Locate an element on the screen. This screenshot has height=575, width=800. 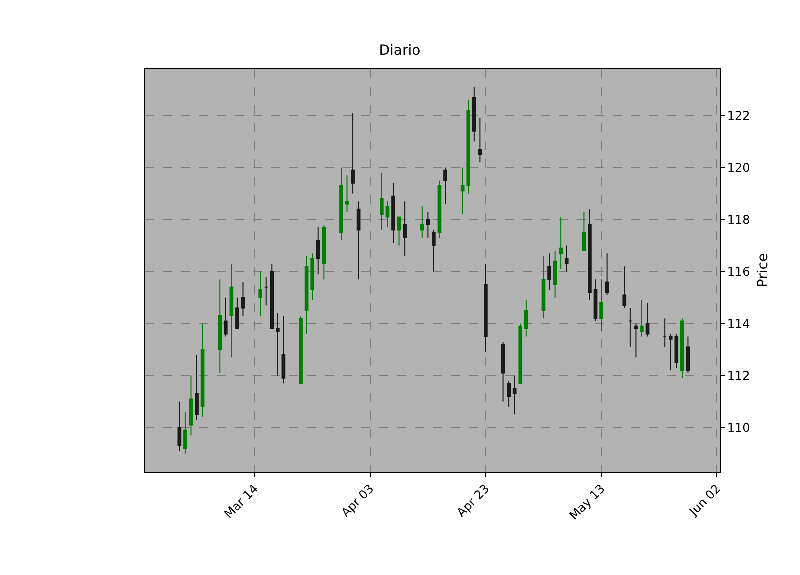
y-tick-label: 118 is located at coordinates (738, 220).